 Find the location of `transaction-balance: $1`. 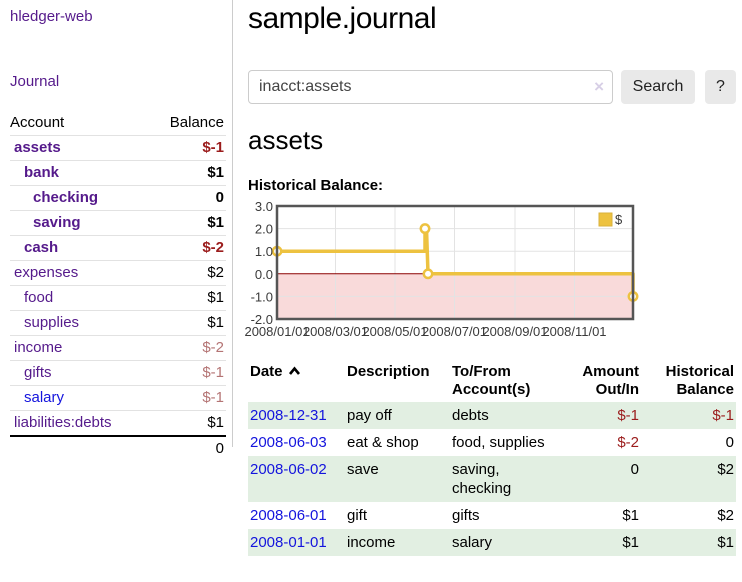

transaction-balance: $1 is located at coordinates (688, 542).